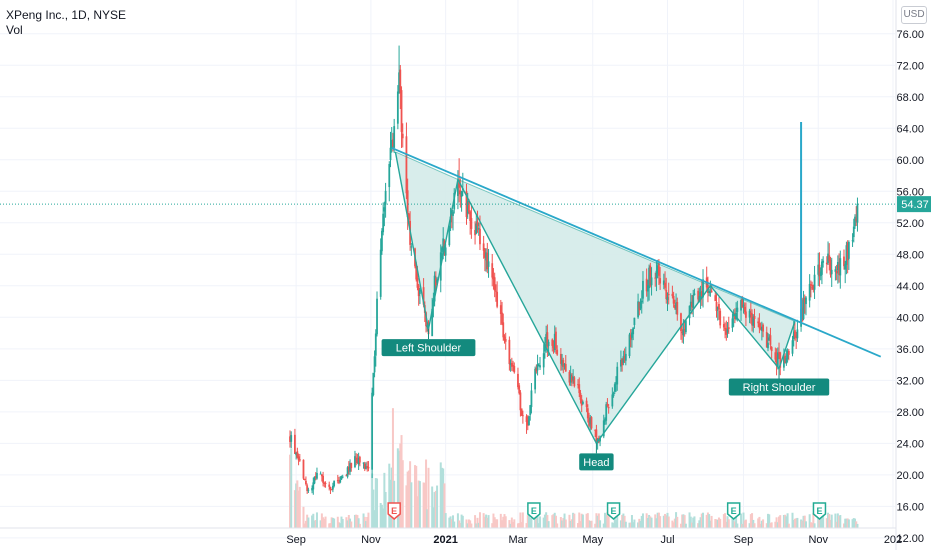 Image resolution: width=932 pixels, height=550 pixels. What do you see at coordinates (910, 539) in the screenshot?
I see `price-tick-label: 12.00` at bounding box center [910, 539].